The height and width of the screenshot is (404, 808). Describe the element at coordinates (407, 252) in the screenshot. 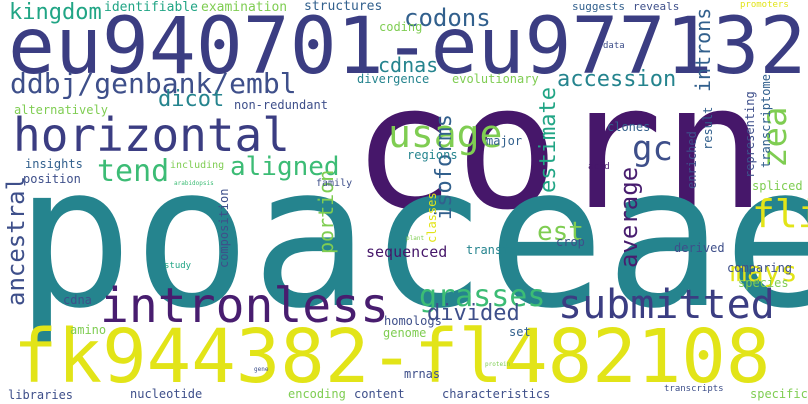

I see `word-sequenced: sequenced` at that location.